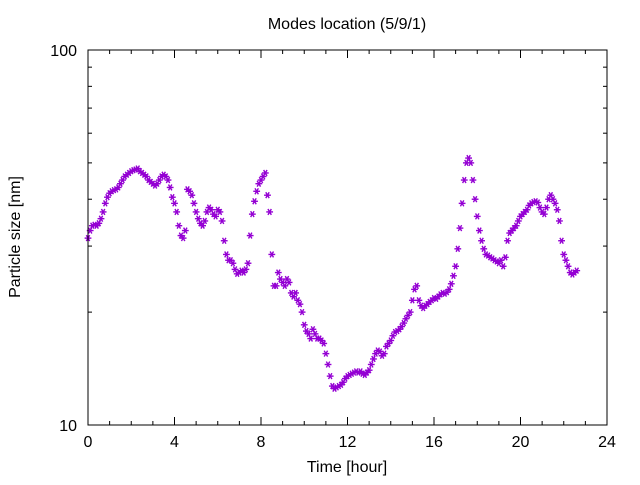  What do you see at coordinates (347, 24) in the screenshot?
I see `chart-title: Modes location (5/9/1)` at bounding box center [347, 24].